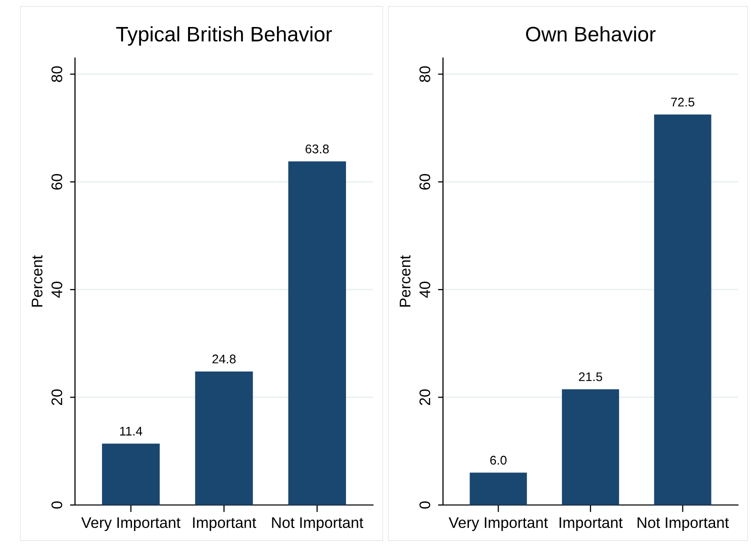 This screenshot has width=751, height=551. Describe the element at coordinates (498, 460) in the screenshot. I see `data-label: 6.0` at that location.